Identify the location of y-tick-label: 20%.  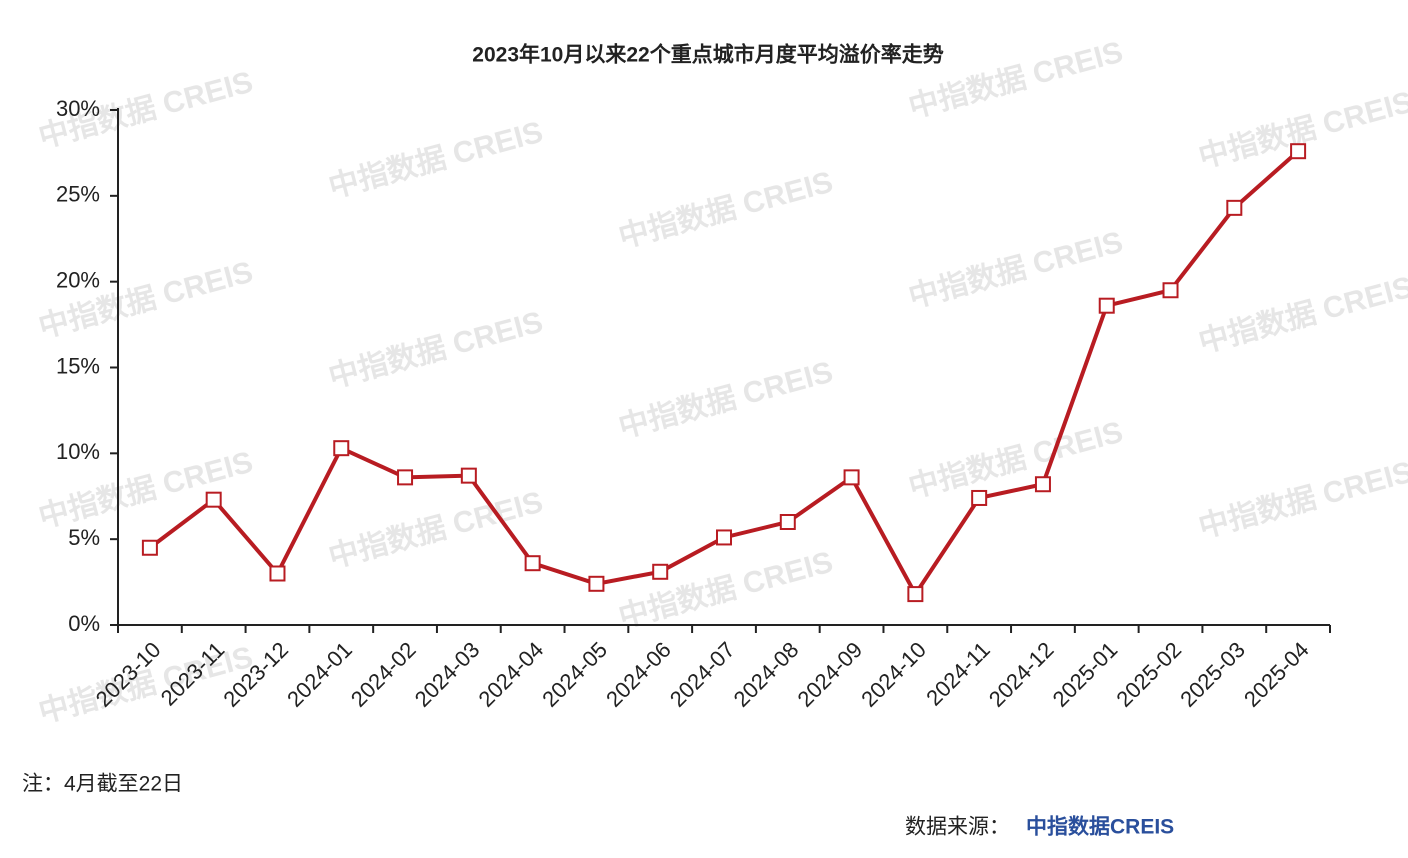
(78, 279).